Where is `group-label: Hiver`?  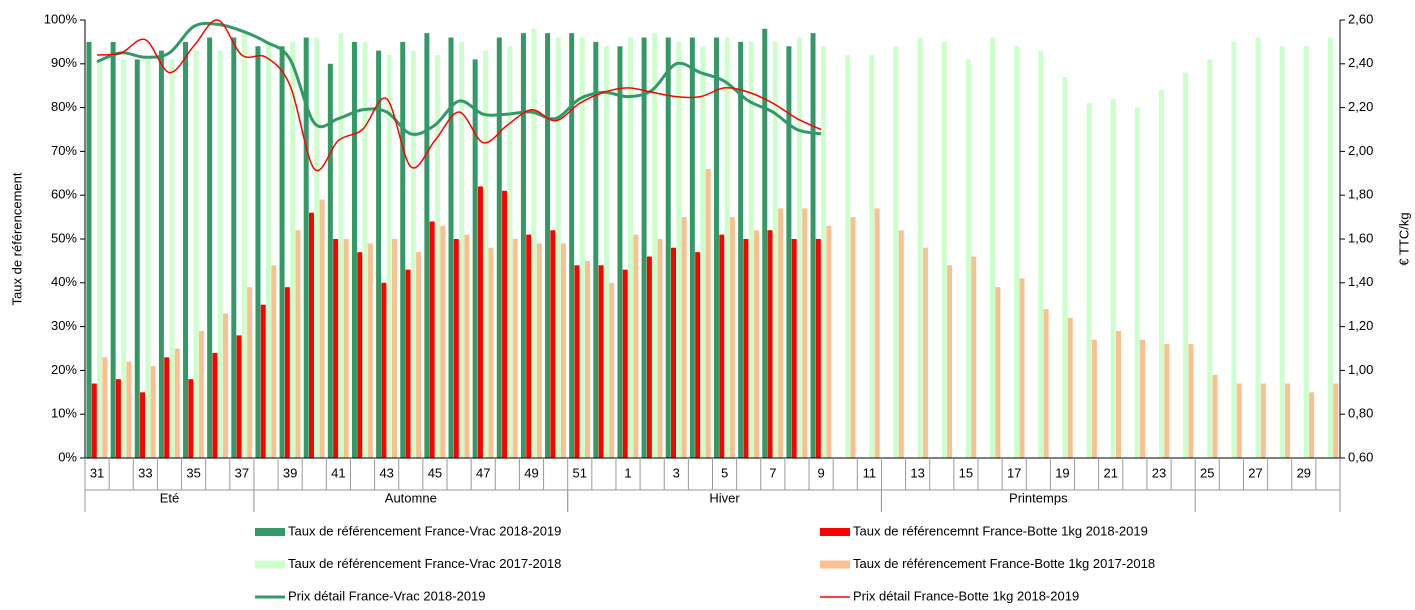 group-label: Hiver is located at coordinates (724, 497).